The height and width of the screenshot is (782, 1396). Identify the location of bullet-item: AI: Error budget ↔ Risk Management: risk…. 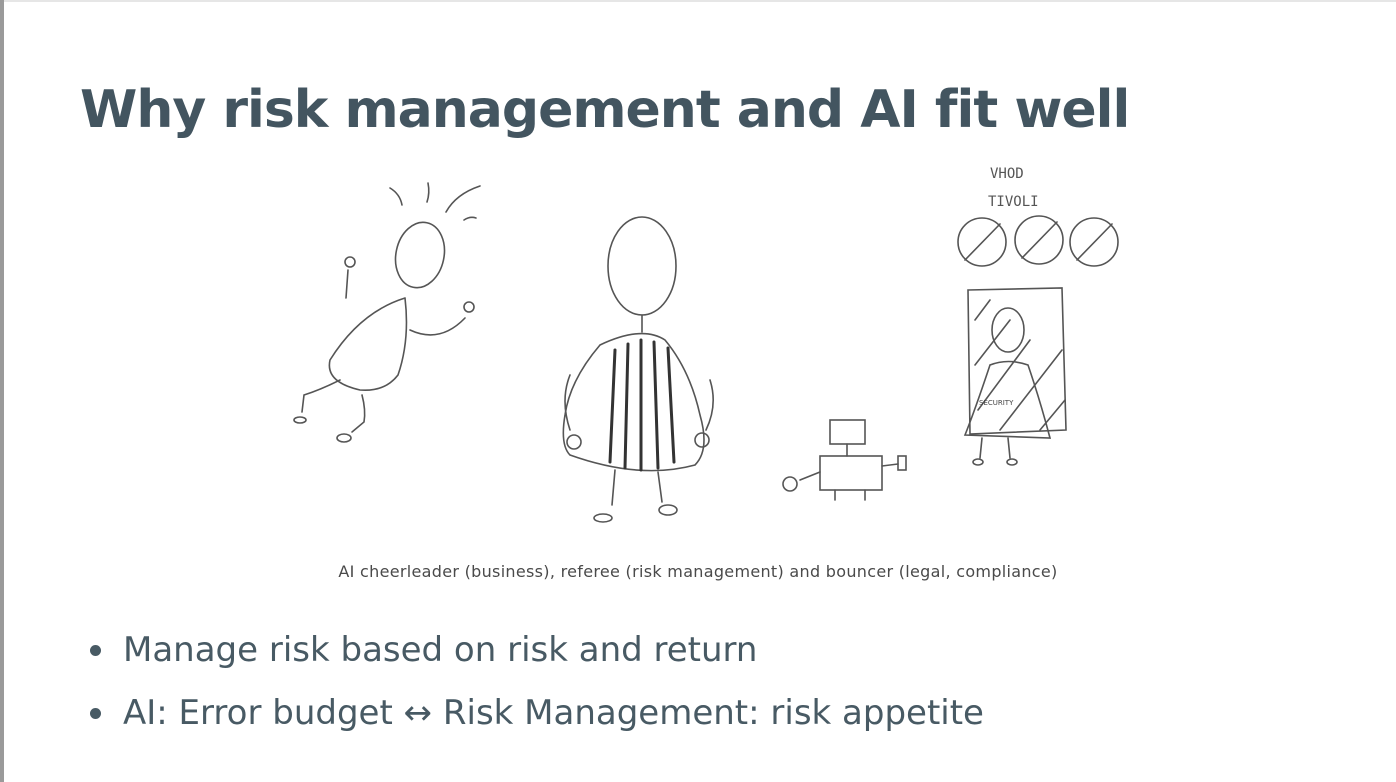
(536, 718).